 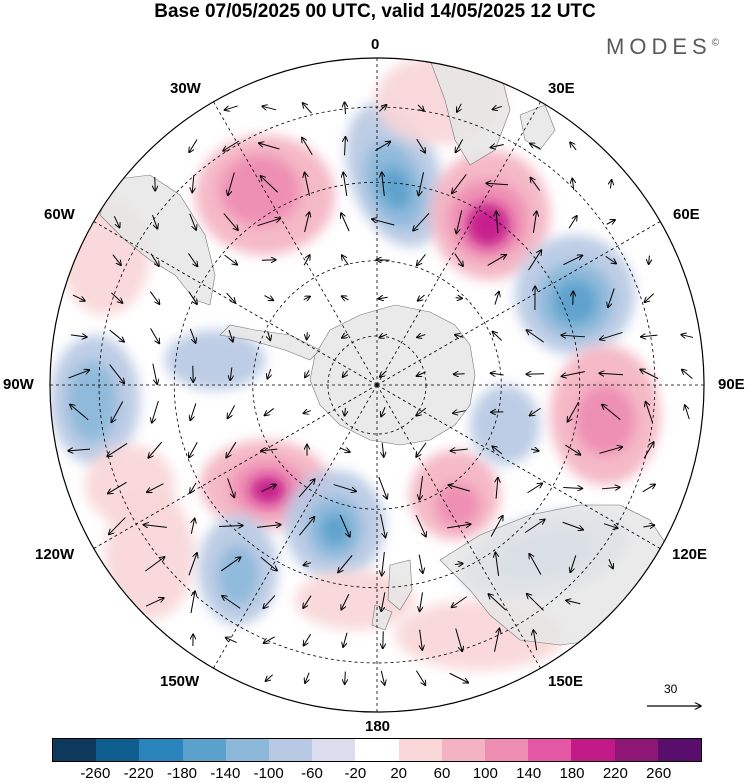 I want to click on colorbar-tick-label: -180, so click(x=182, y=773).